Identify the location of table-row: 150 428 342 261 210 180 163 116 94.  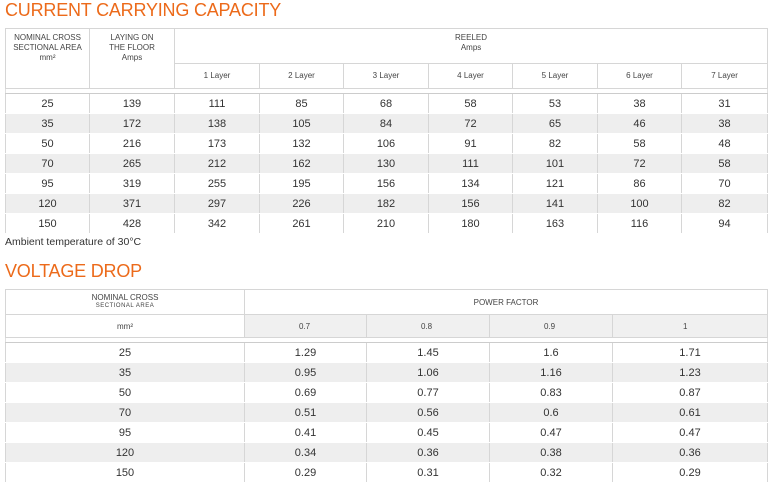
(386, 223).